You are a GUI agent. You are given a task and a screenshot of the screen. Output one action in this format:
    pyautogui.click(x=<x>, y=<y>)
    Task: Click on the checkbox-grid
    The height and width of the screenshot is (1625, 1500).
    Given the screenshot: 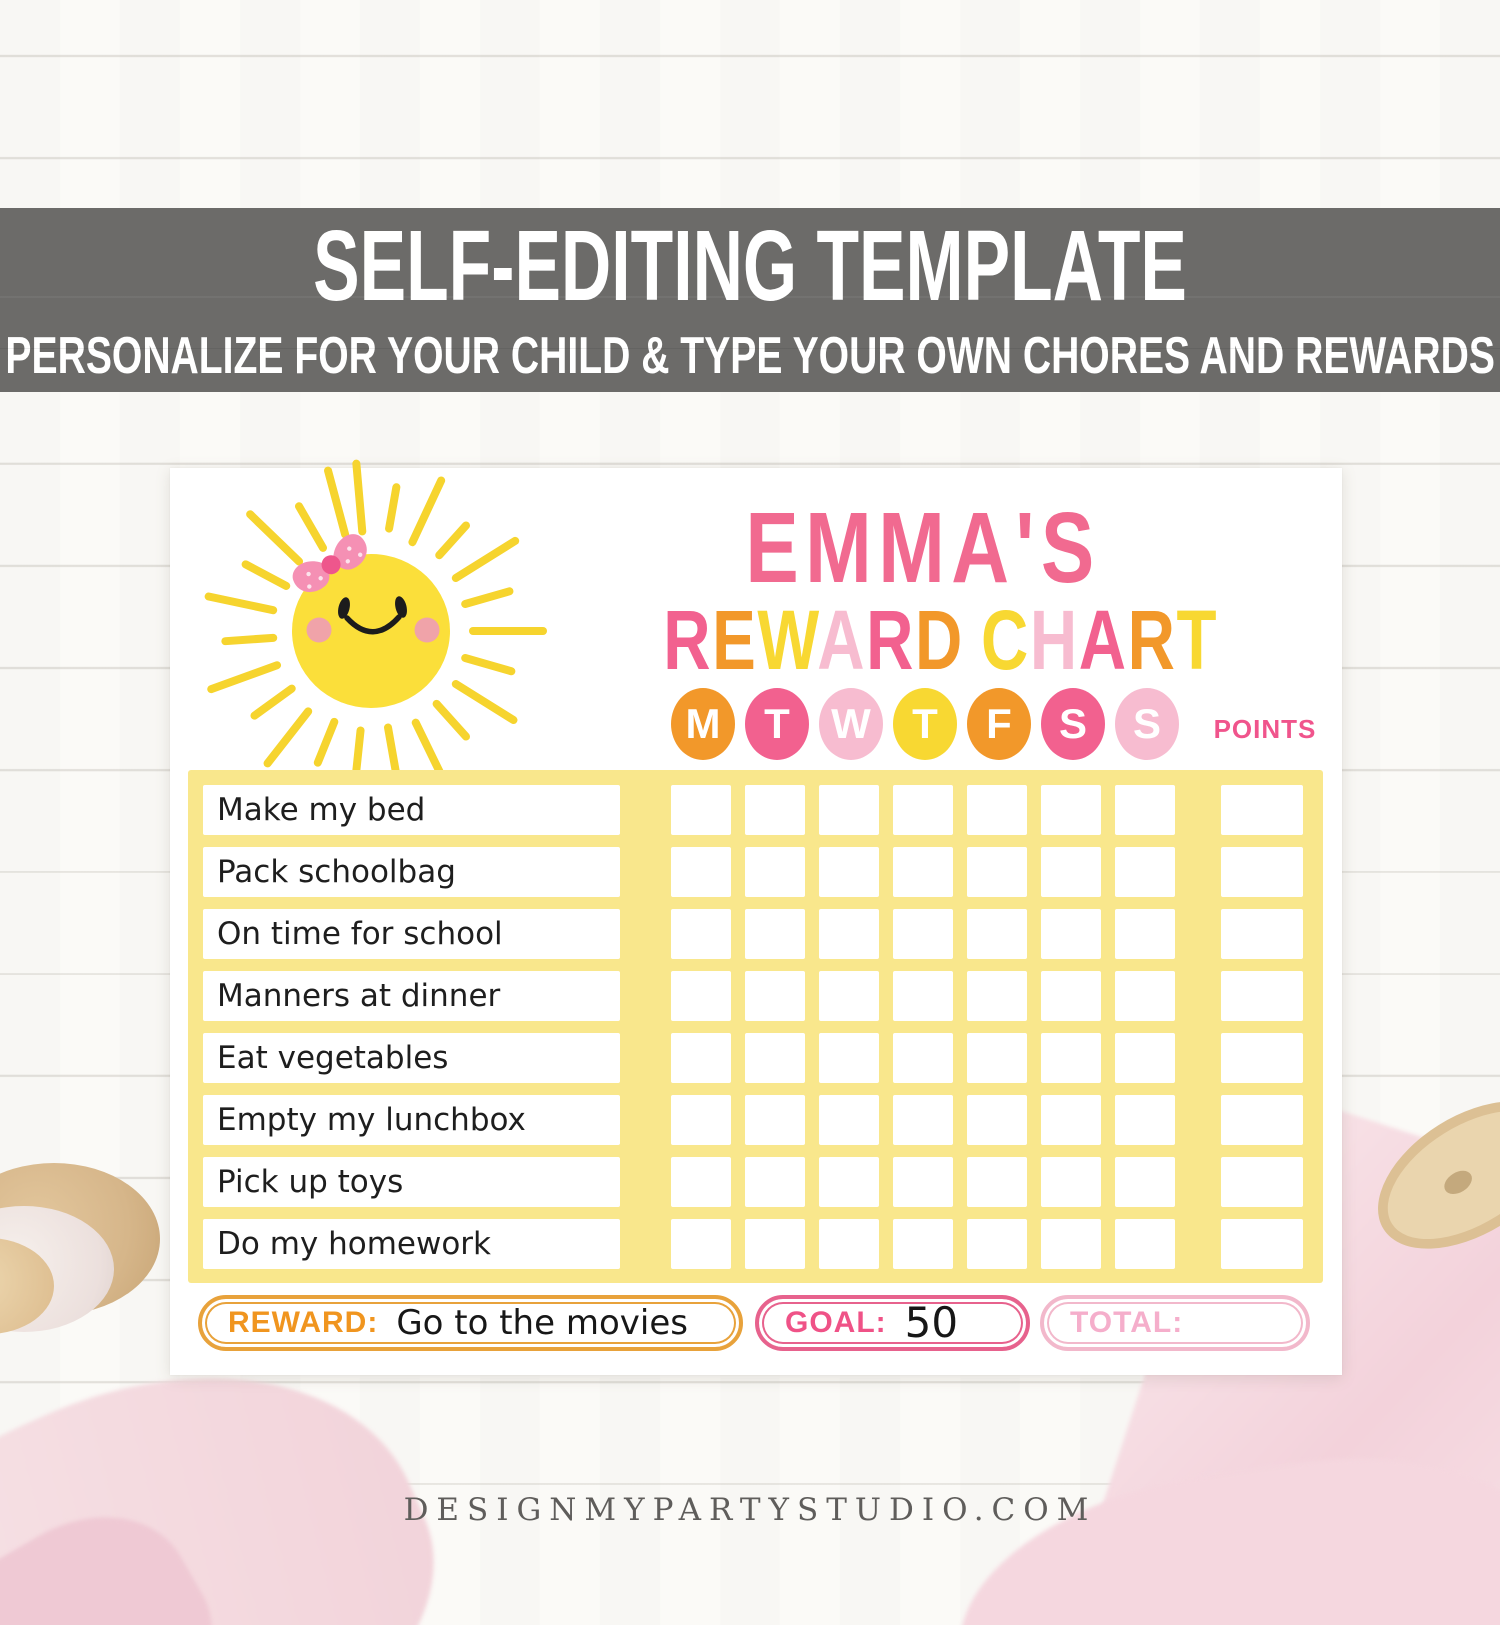 What is the action you would take?
    pyautogui.click(x=987, y=1033)
    